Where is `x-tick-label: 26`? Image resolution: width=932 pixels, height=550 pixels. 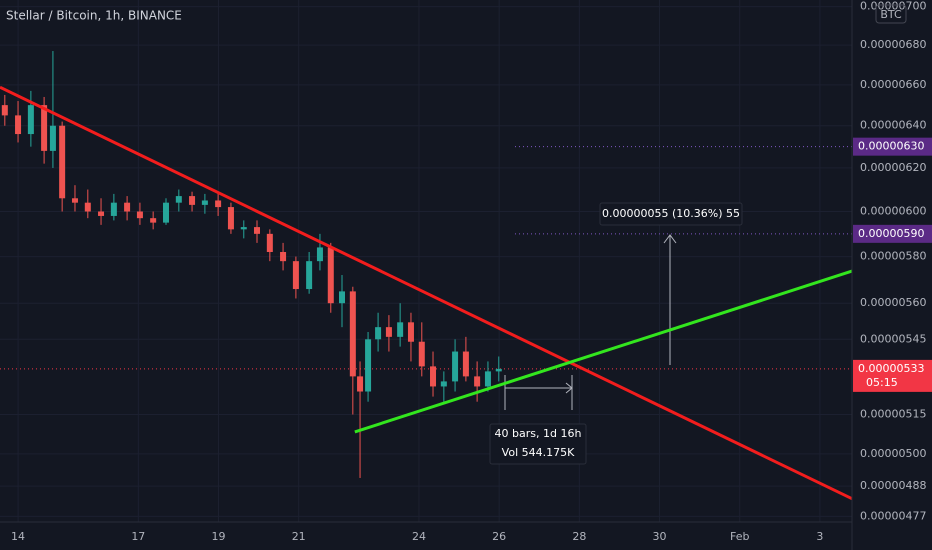 x-tick-label: 26 is located at coordinates (499, 536).